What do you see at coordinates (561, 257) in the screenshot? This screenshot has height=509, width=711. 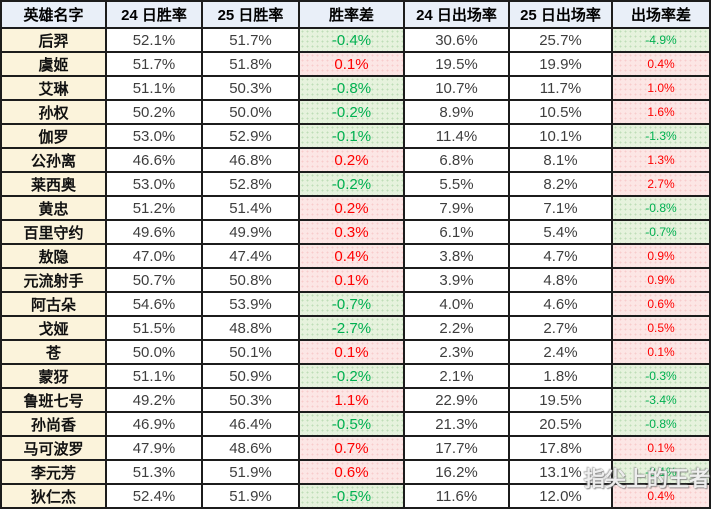 I see `play-rate-25: 4.7%` at bounding box center [561, 257].